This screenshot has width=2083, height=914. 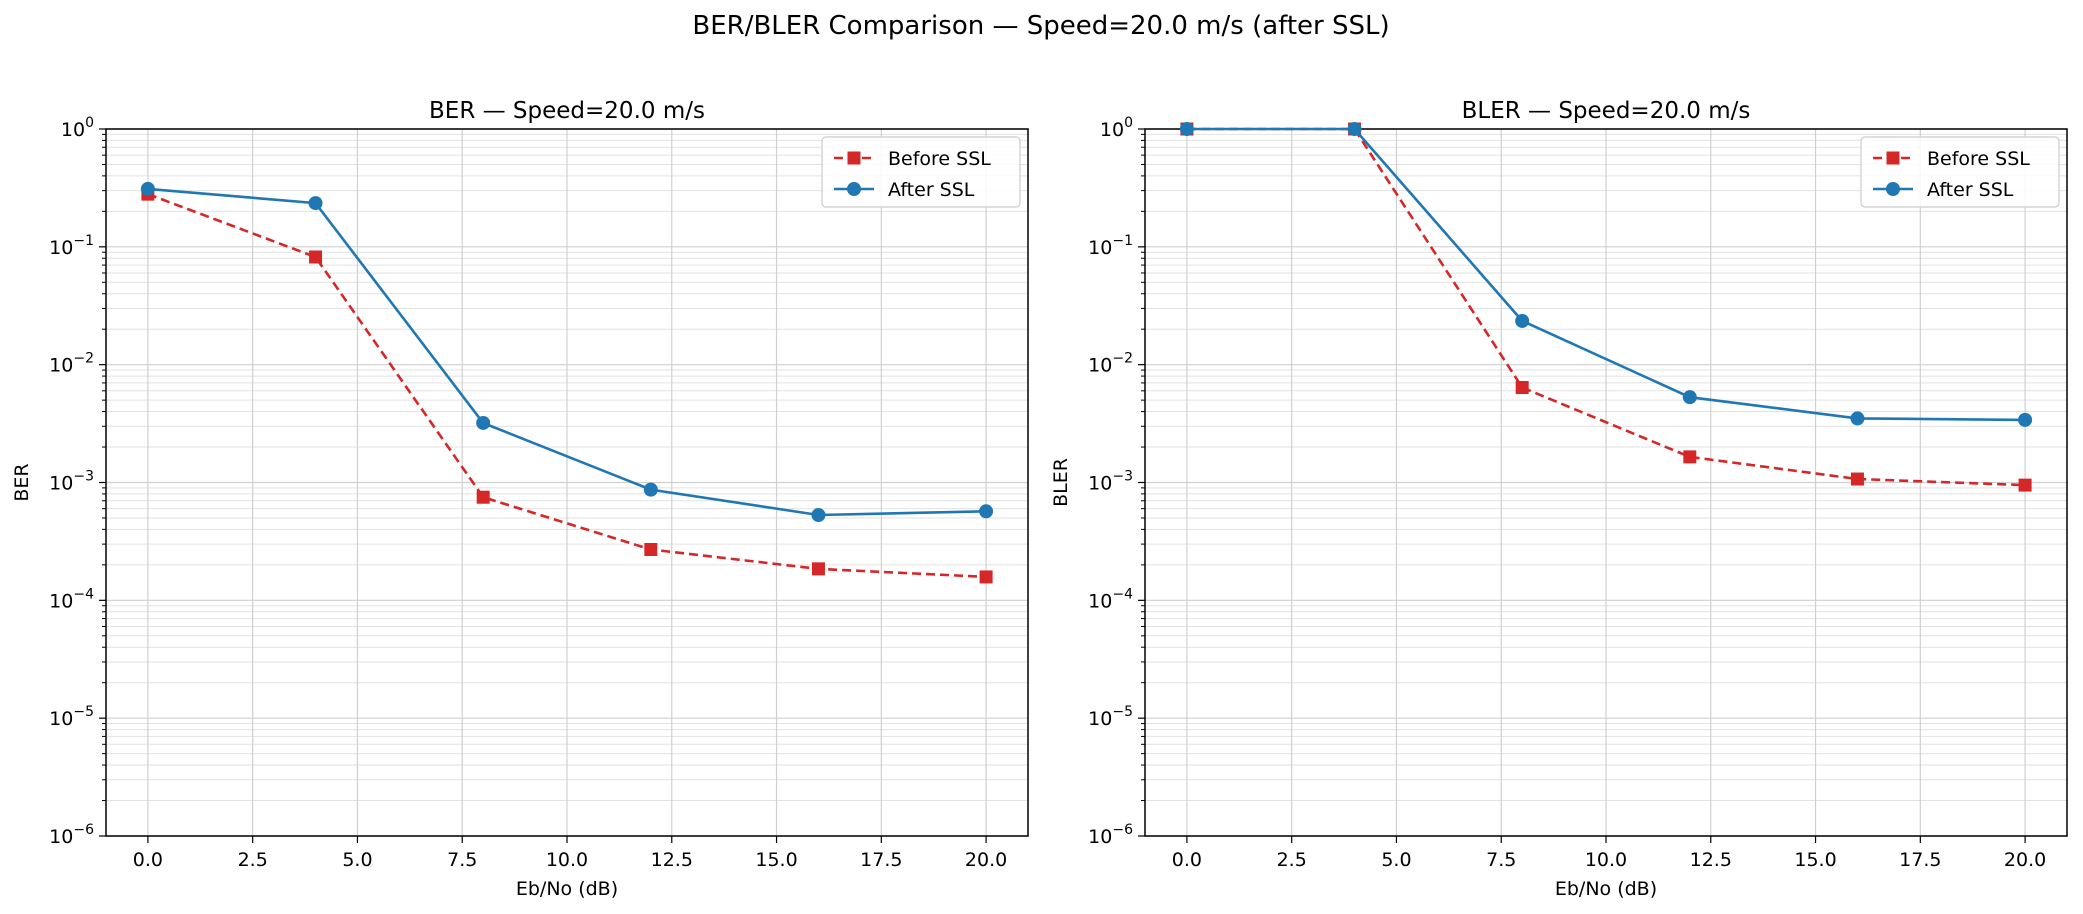 What do you see at coordinates (71, 364) in the screenshot?
I see `chart-1-y-tick-label: 10⁻²` at bounding box center [71, 364].